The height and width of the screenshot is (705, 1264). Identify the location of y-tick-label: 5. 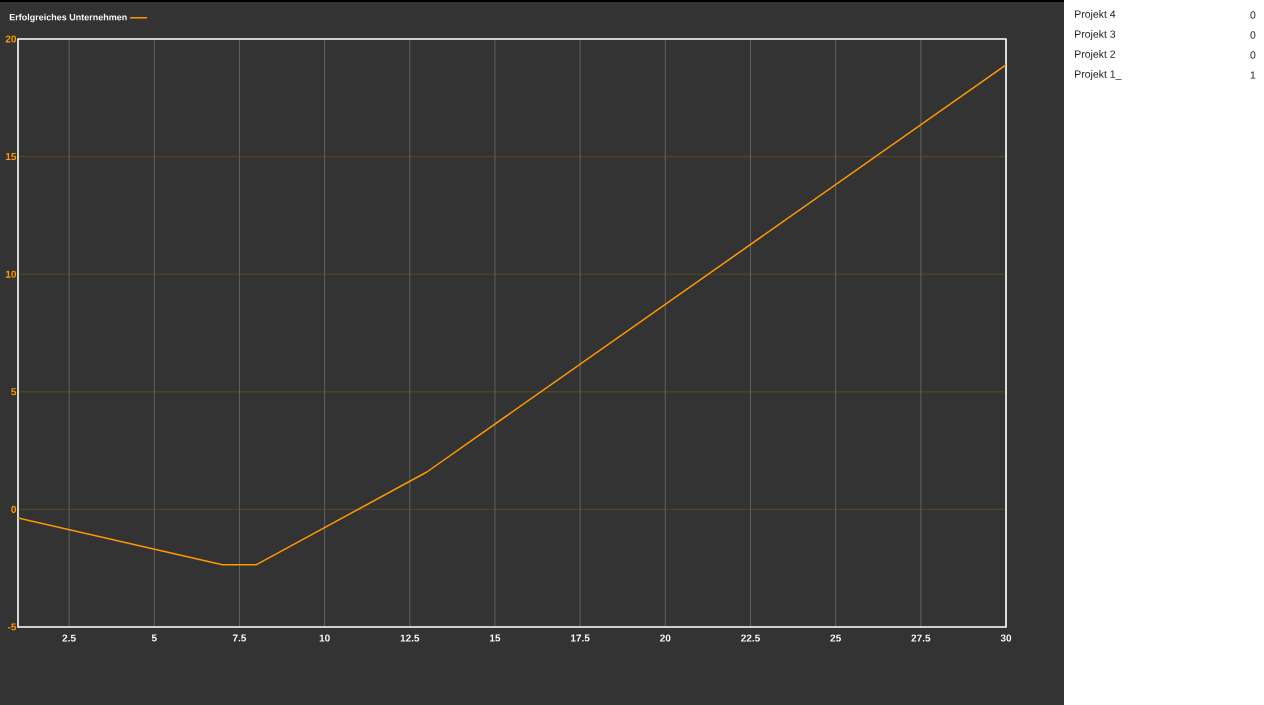
(14, 392).